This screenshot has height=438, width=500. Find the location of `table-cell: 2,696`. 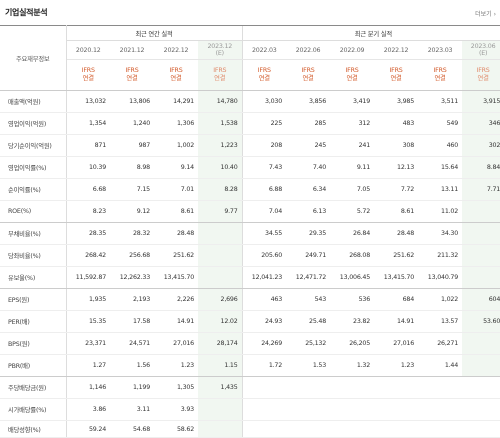

table-cell: 2,696 is located at coordinates (220, 299).